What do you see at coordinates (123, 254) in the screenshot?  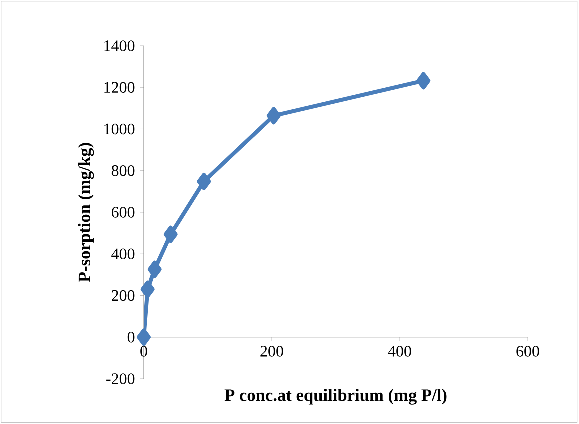 I see `y-tick-label: 400` at bounding box center [123, 254].